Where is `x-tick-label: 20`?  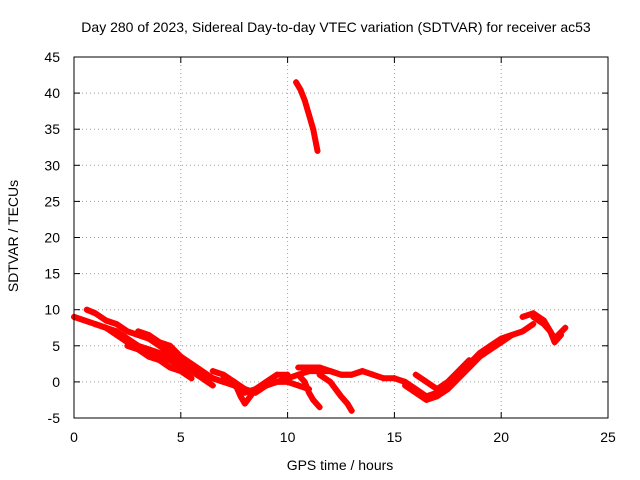 x-tick-label: 20 is located at coordinates (501, 437).